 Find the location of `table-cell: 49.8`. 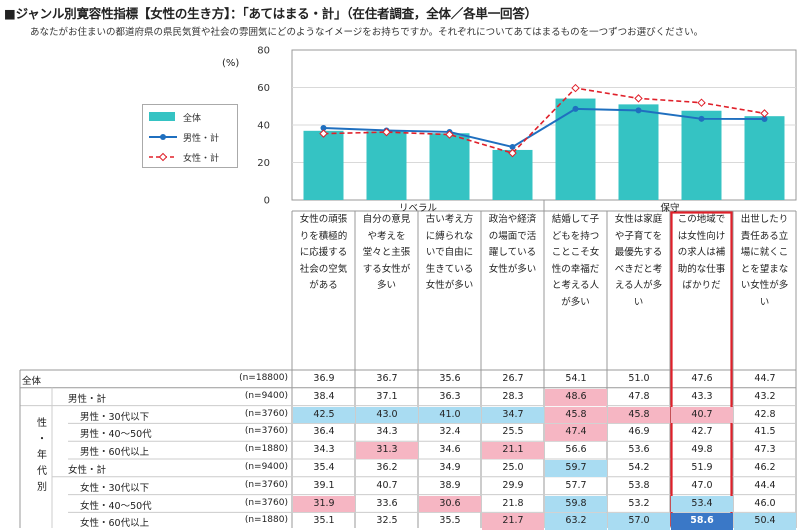

table-cell: 49.8 is located at coordinates (702, 450).